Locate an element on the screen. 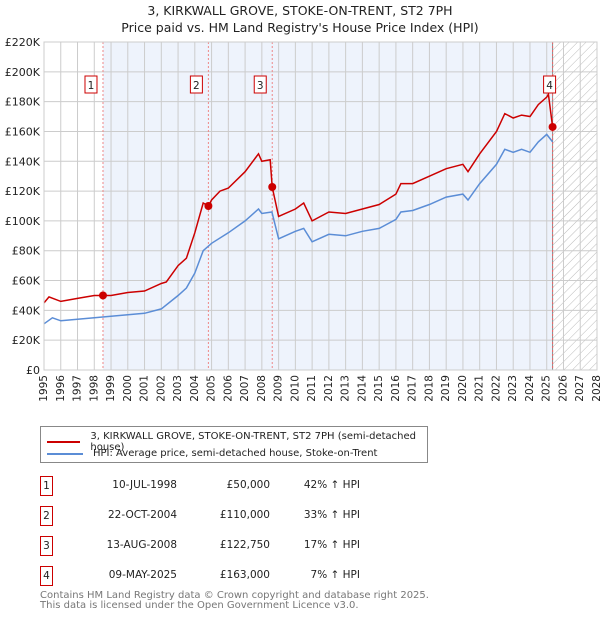 This screenshot has width=600, height=620. sale-label: 4 is located at coordinates (549, 86).